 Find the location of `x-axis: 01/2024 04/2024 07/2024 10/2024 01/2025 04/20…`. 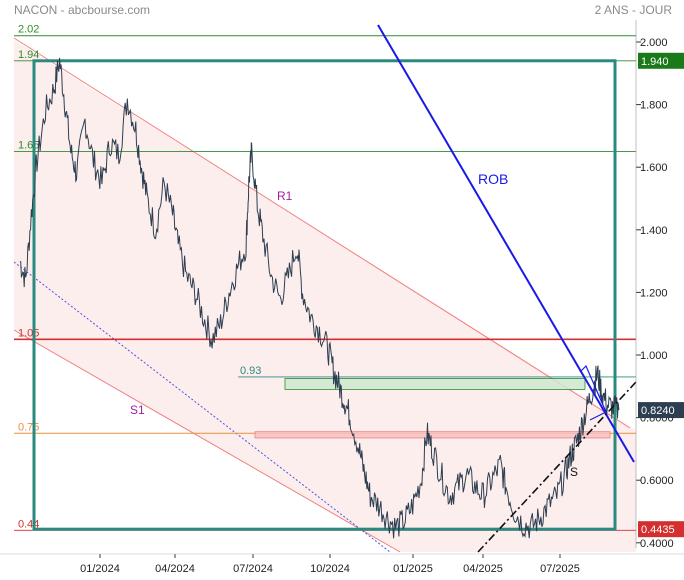

x-axis: 01/2024 04/2024 07/2024 10/2024 01/2025 04/20… is located at coordinates (342, 564).